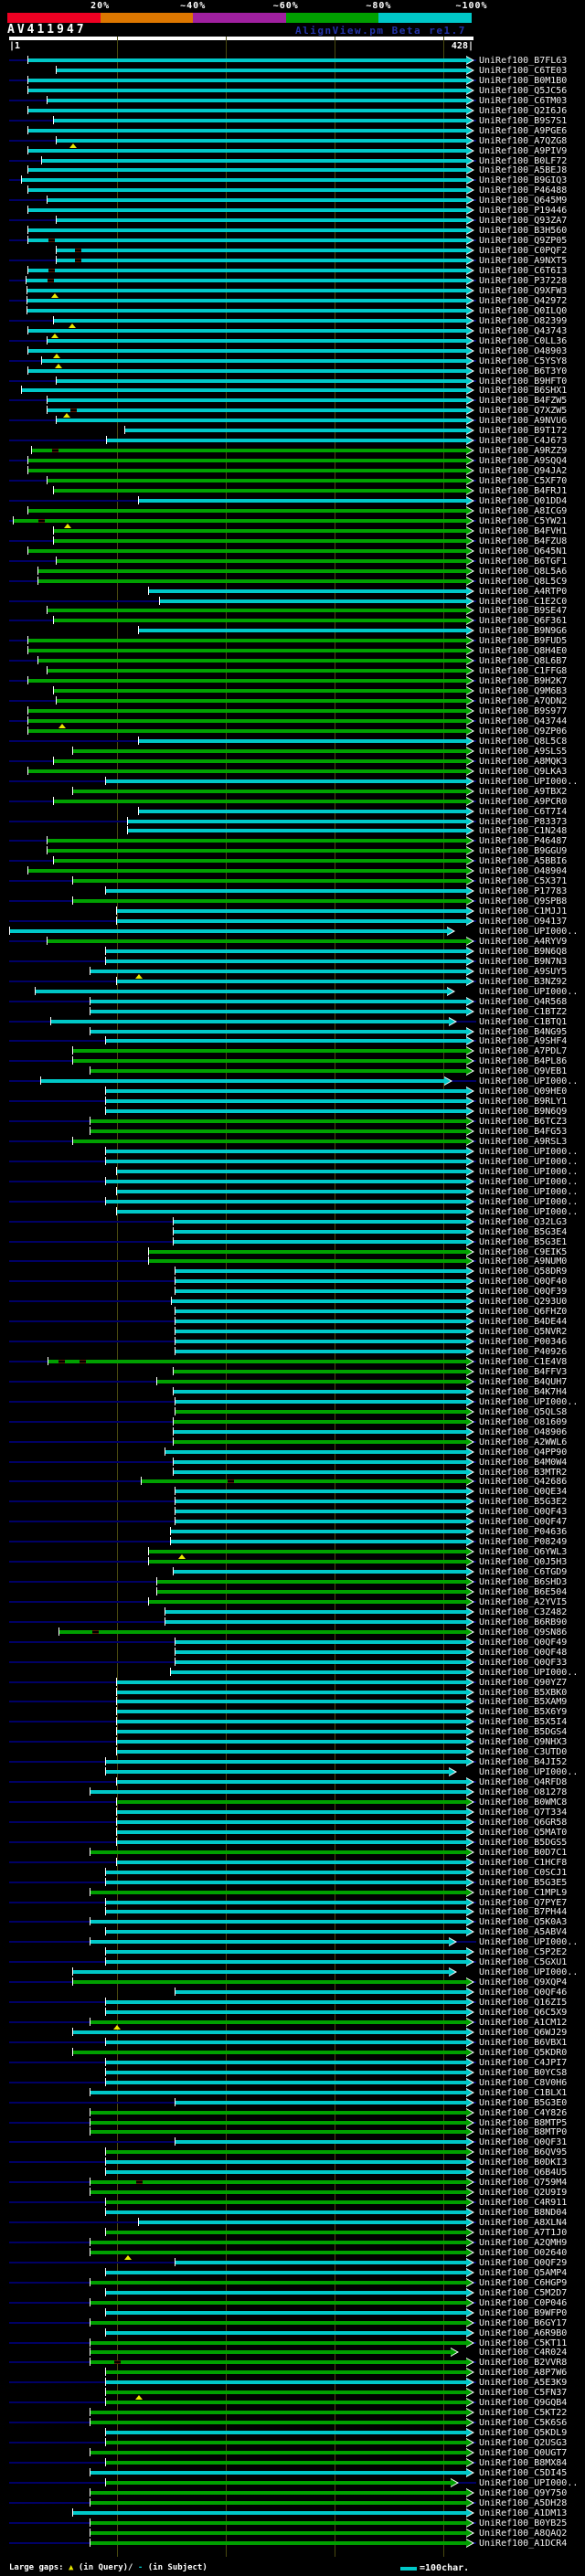 This screenshot has height=2576, width=585. I want to click on row-label: UniRef100_C4J673, so click(523, 441).